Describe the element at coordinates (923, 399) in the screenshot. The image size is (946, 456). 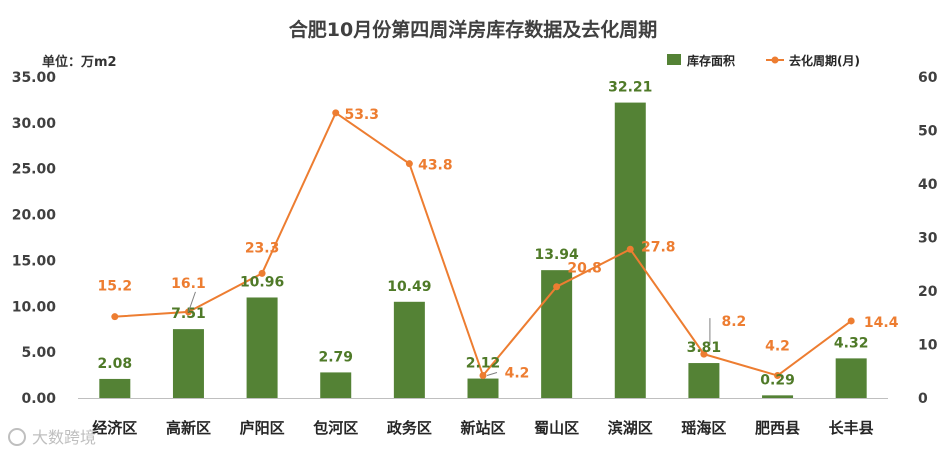
I see `y-right-tick-label: 0` at that location.